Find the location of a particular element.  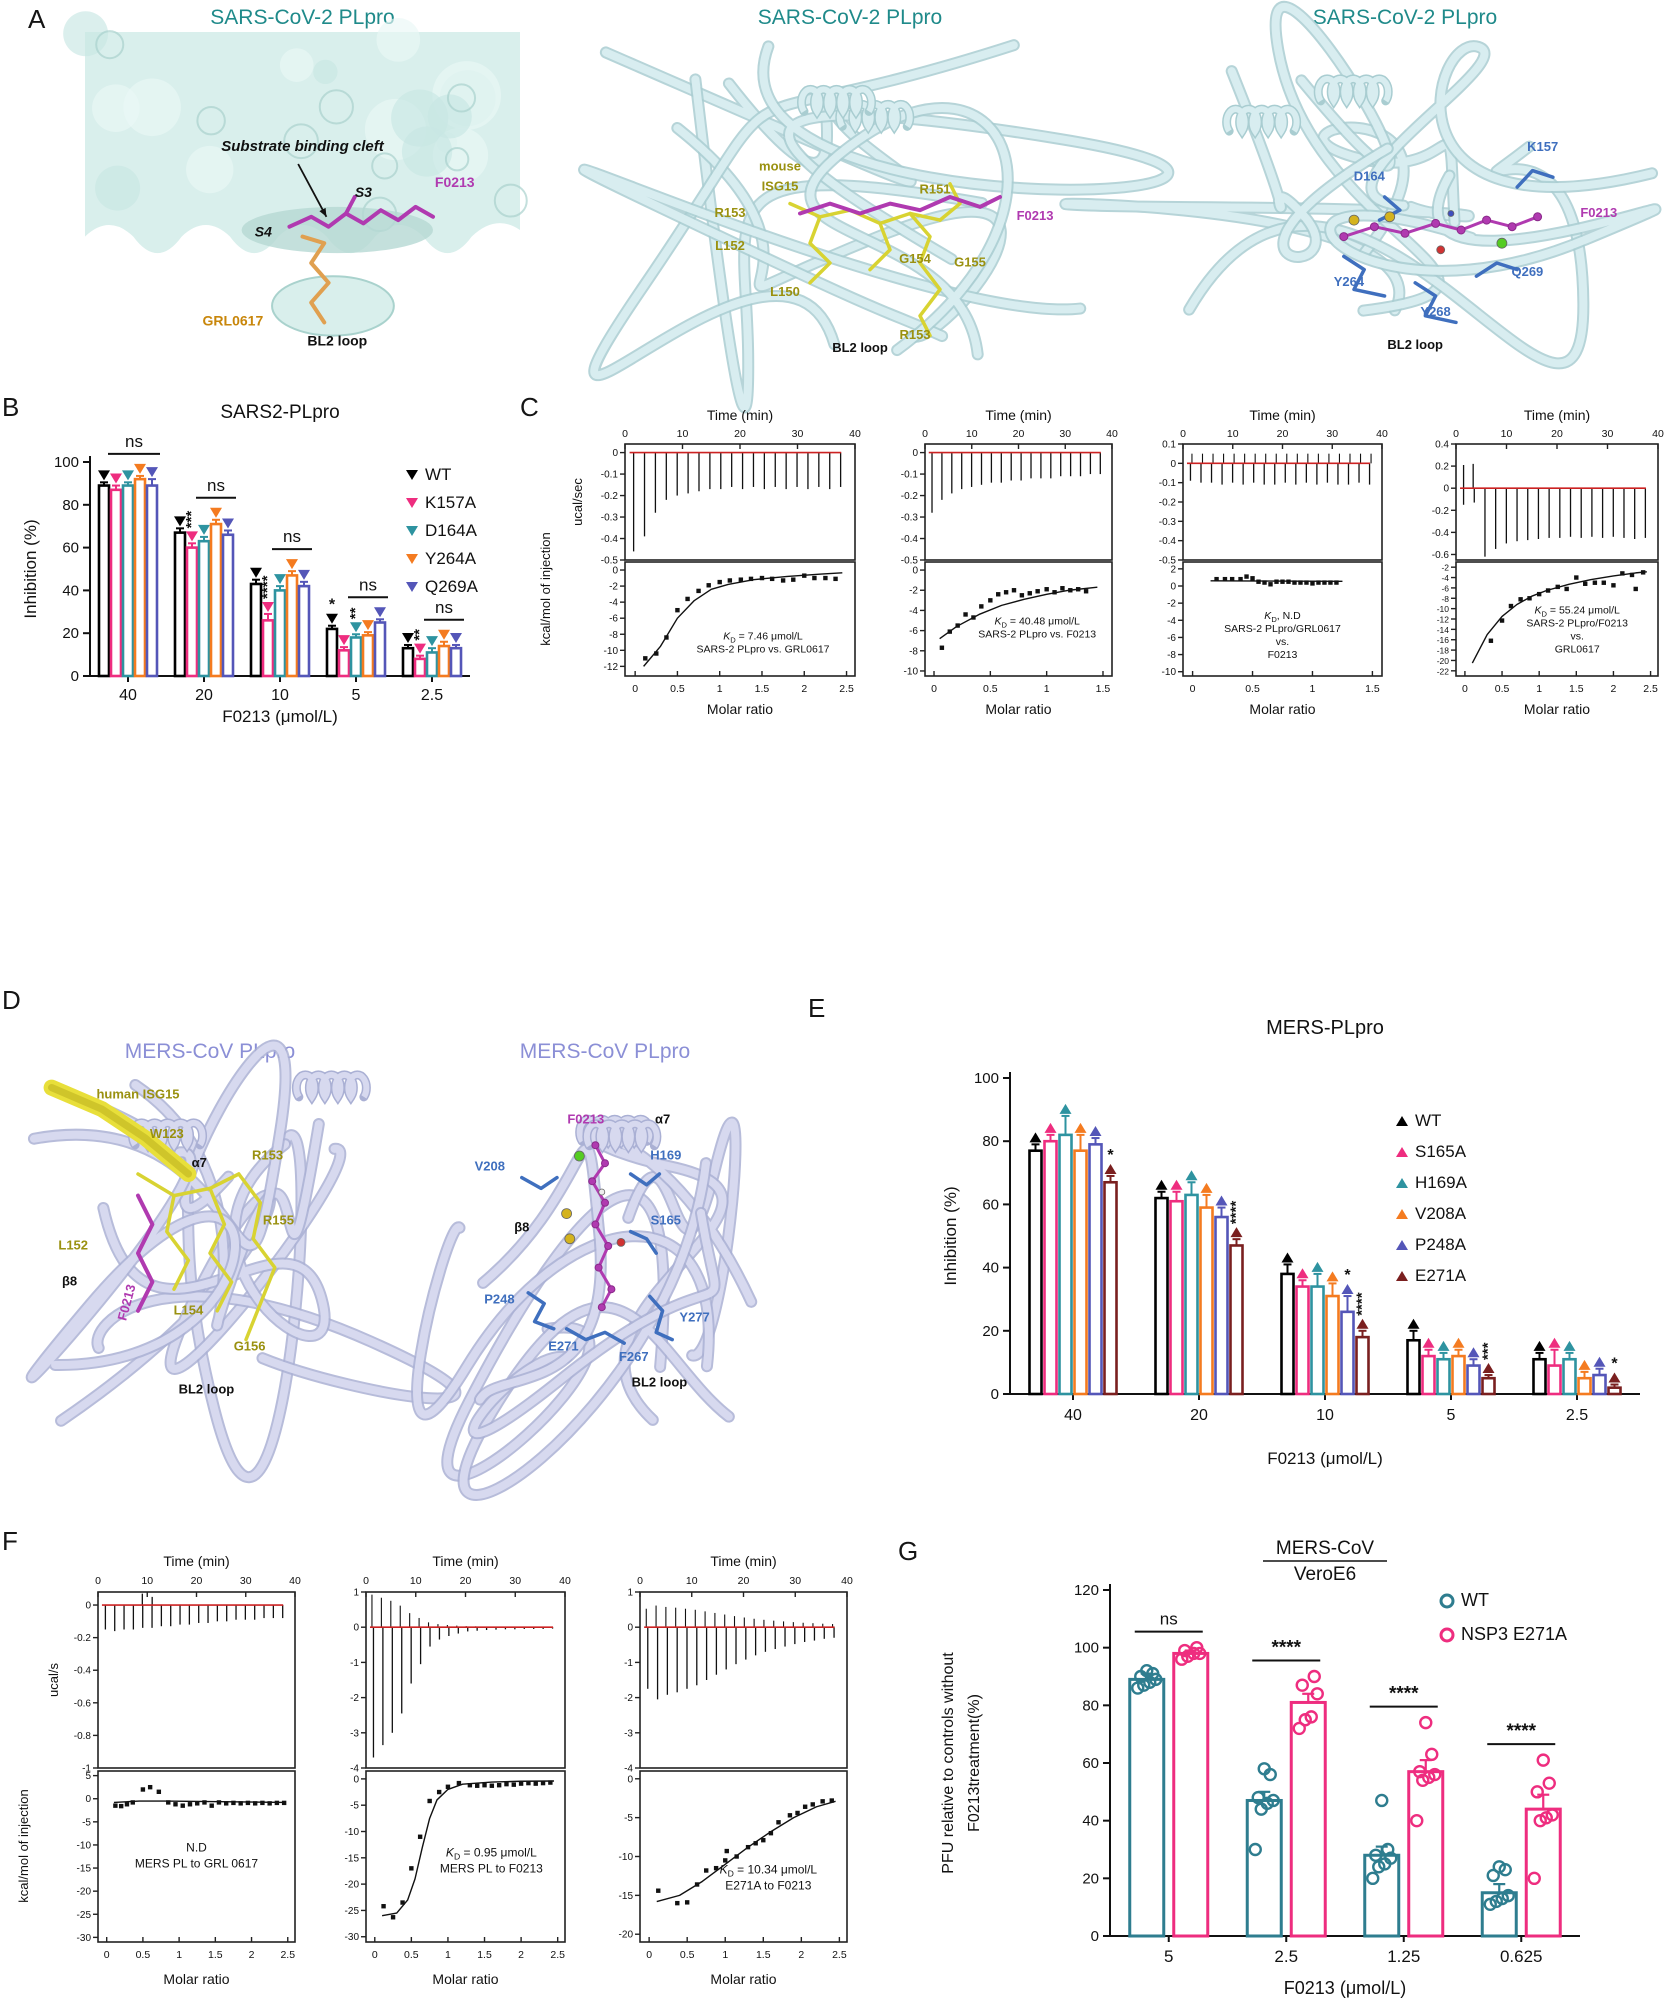

structure-title: MERS-CoV PLpro is located at coordinates (210, 1051).